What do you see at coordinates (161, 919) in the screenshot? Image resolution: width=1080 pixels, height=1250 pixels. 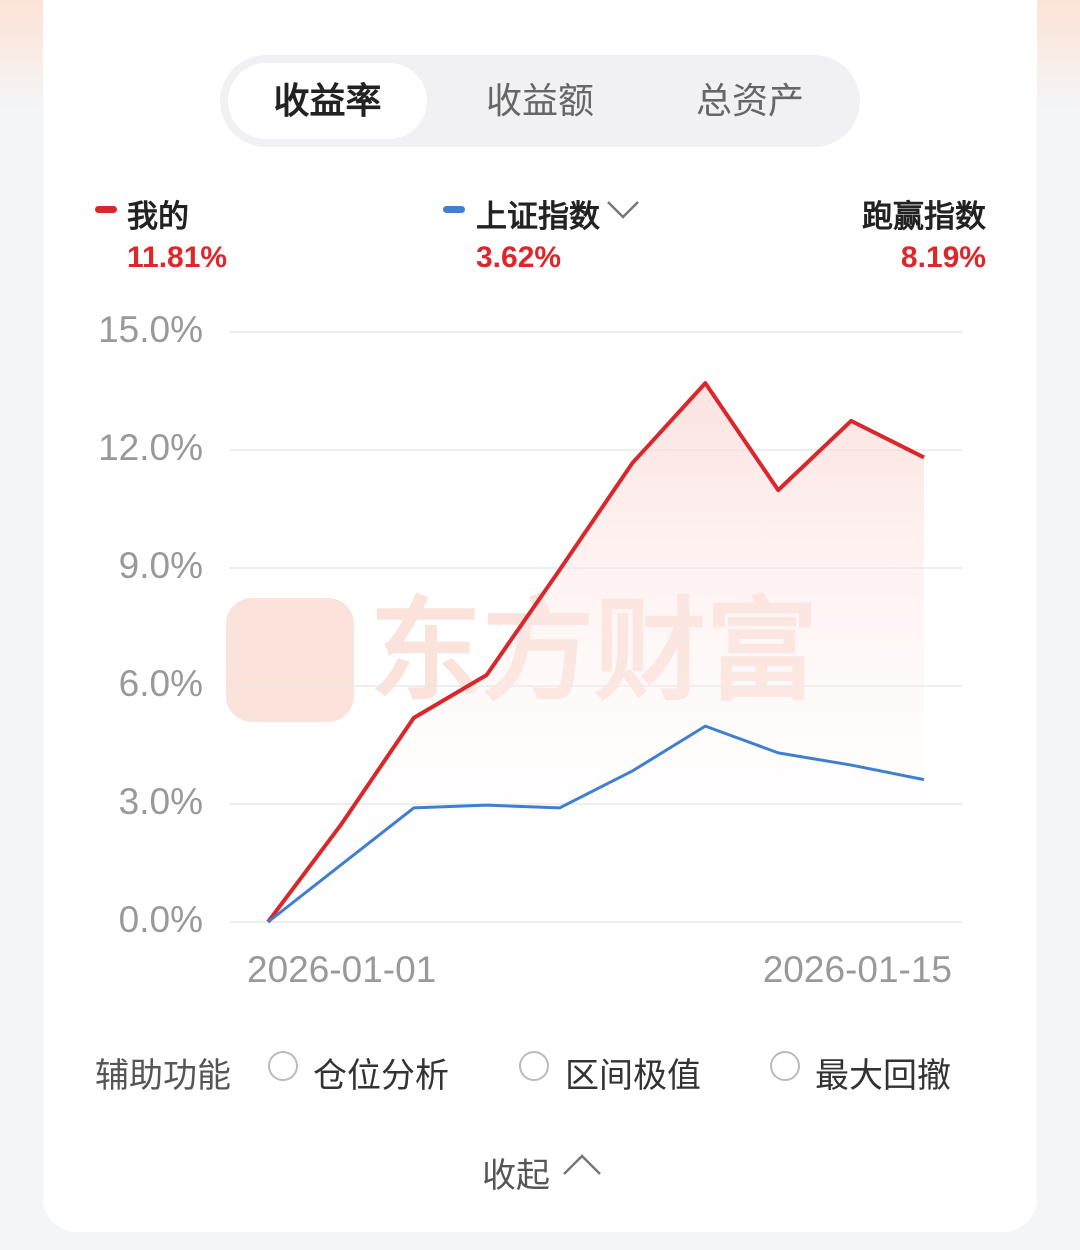 I see `y-tick-label: 0.0%` at bounding box center [161, 919].